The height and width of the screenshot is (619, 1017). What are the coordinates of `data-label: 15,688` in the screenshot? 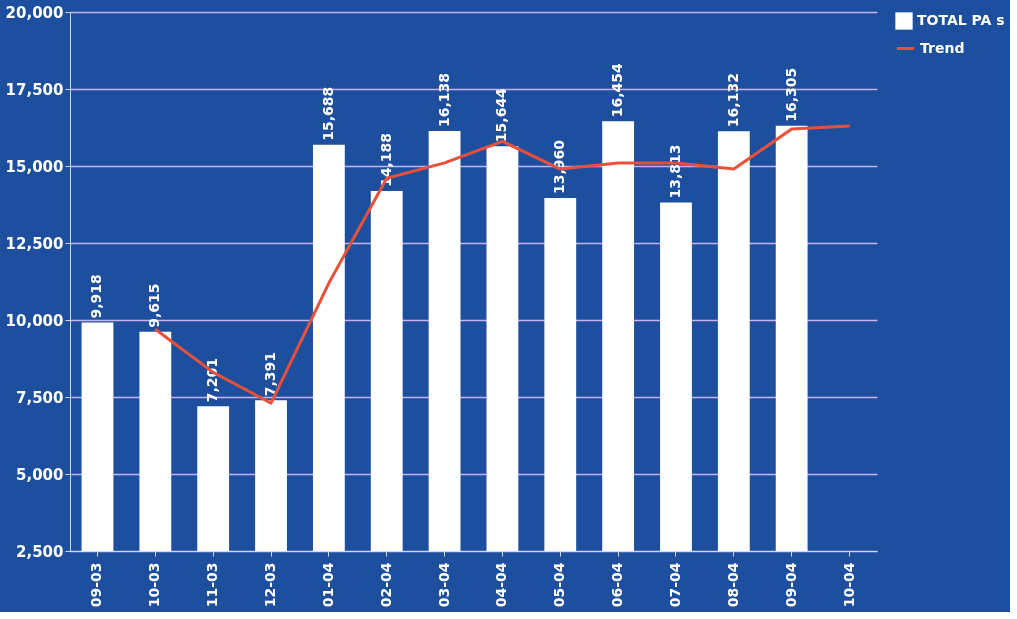 It's located at (327, 113).